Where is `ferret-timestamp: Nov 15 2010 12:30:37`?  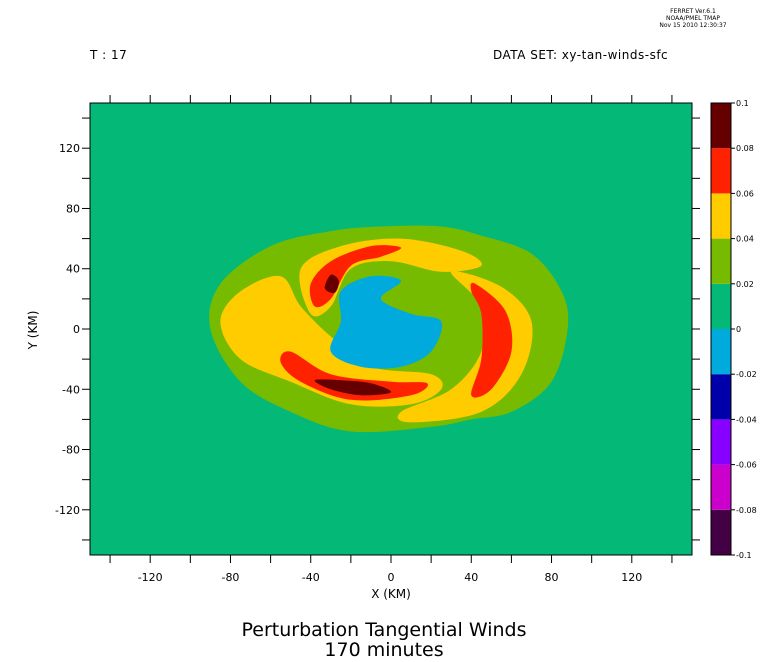 ferret-timestamp: Nov 15 2010 12:30:37 is located at coordinates (693, 25).